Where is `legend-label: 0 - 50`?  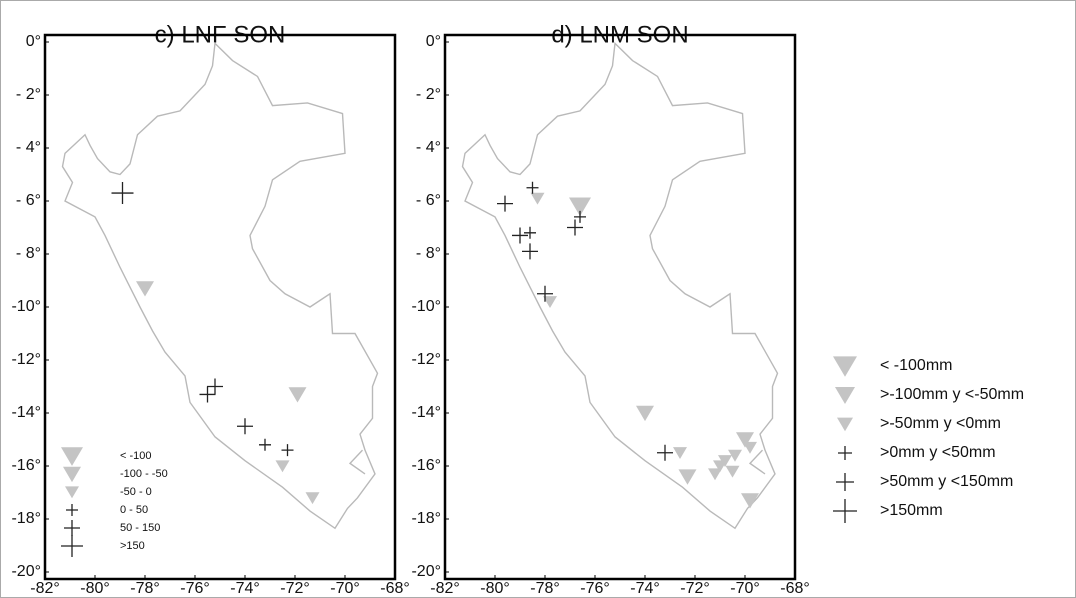 legend-label: 0 - 50 is located at coordinates (134, 510).